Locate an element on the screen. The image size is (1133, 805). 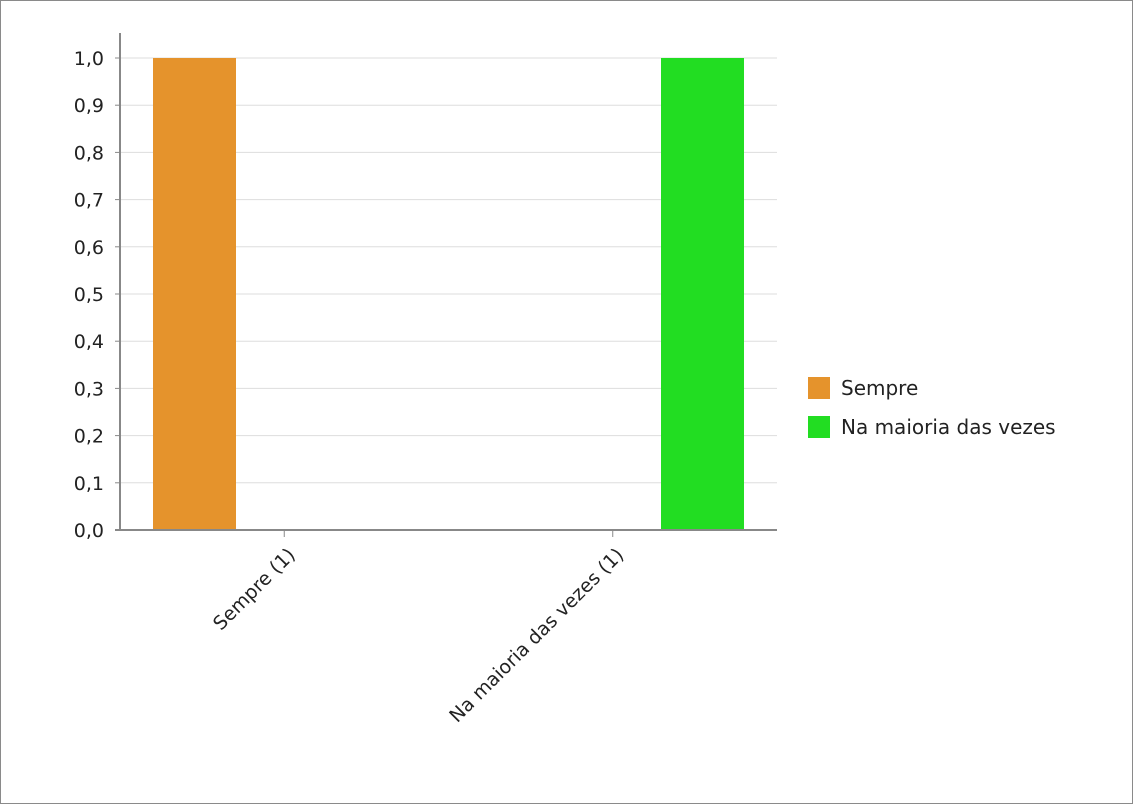
y-tick-label: 0,3 is located at coordinates (89, 389).